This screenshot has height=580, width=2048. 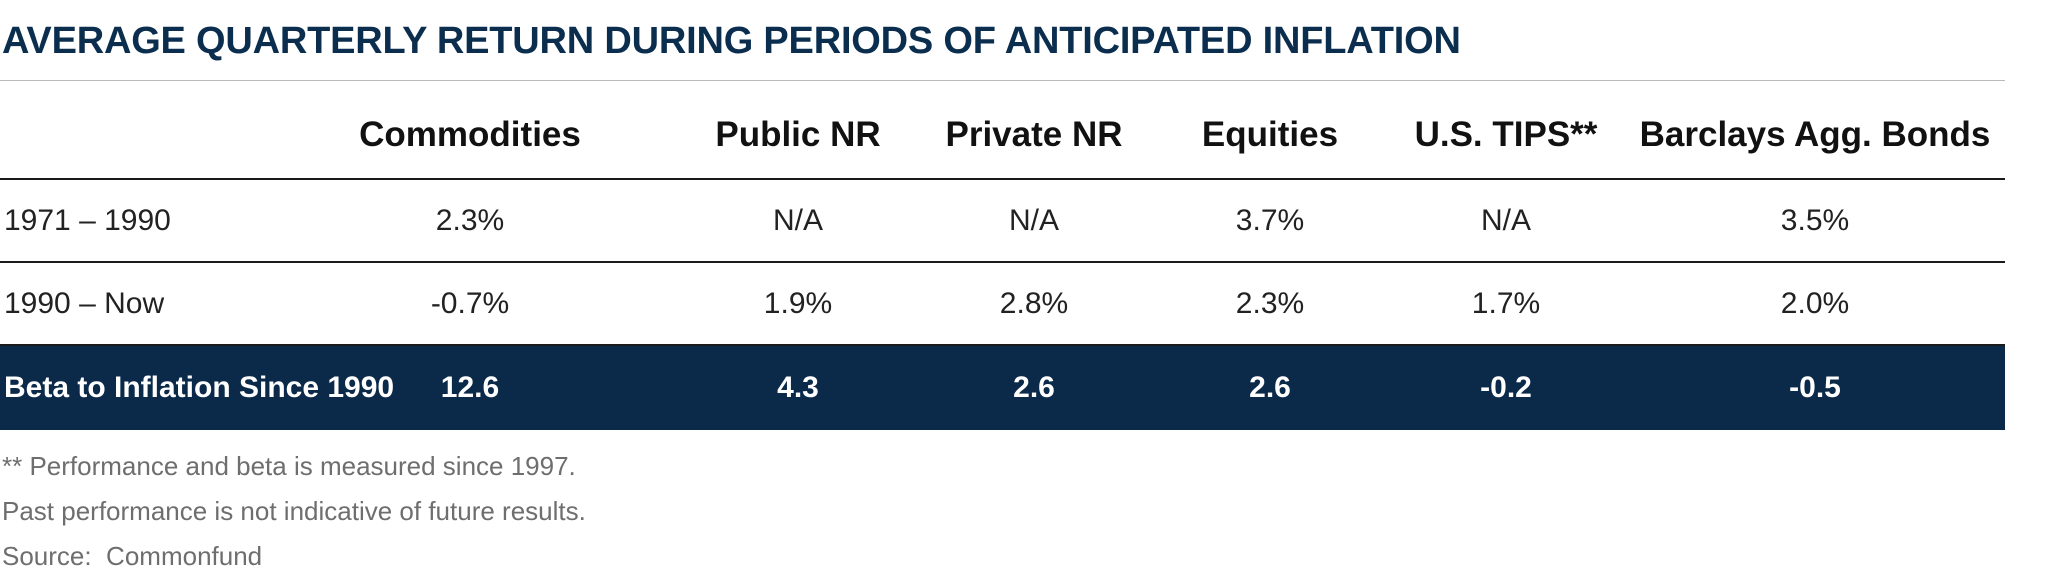 I want to click on table-cell-barclays-agg-bonds: -0.5, so click(x=1815, y=387).